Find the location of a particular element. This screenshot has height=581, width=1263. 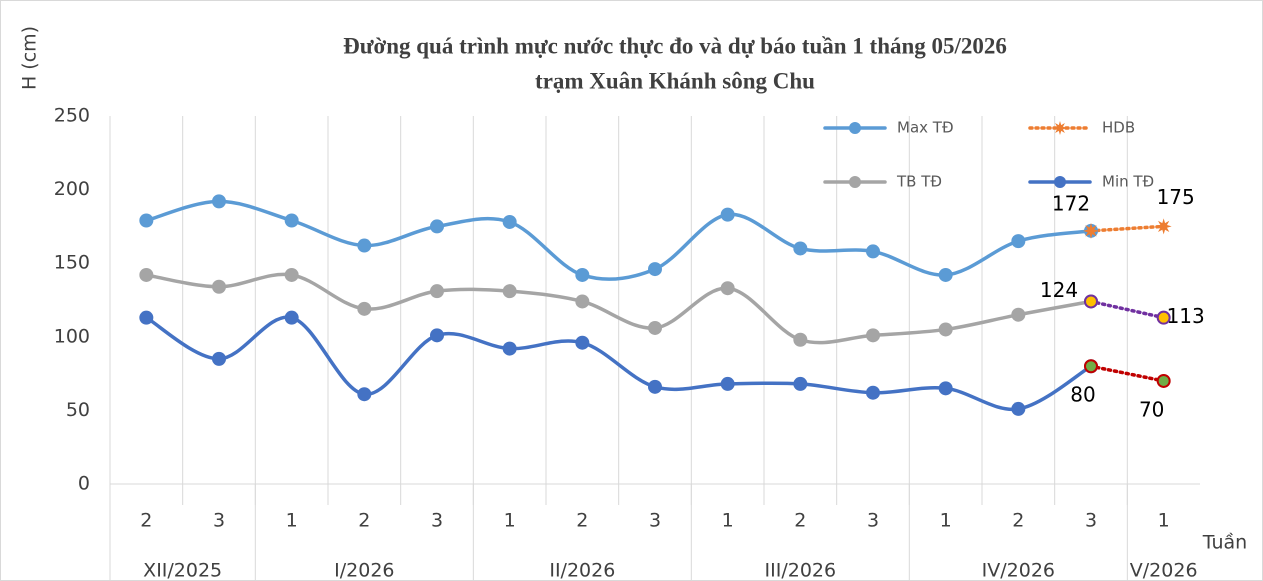

group-label: IV/2026 is located at coordinates (1018, 570).